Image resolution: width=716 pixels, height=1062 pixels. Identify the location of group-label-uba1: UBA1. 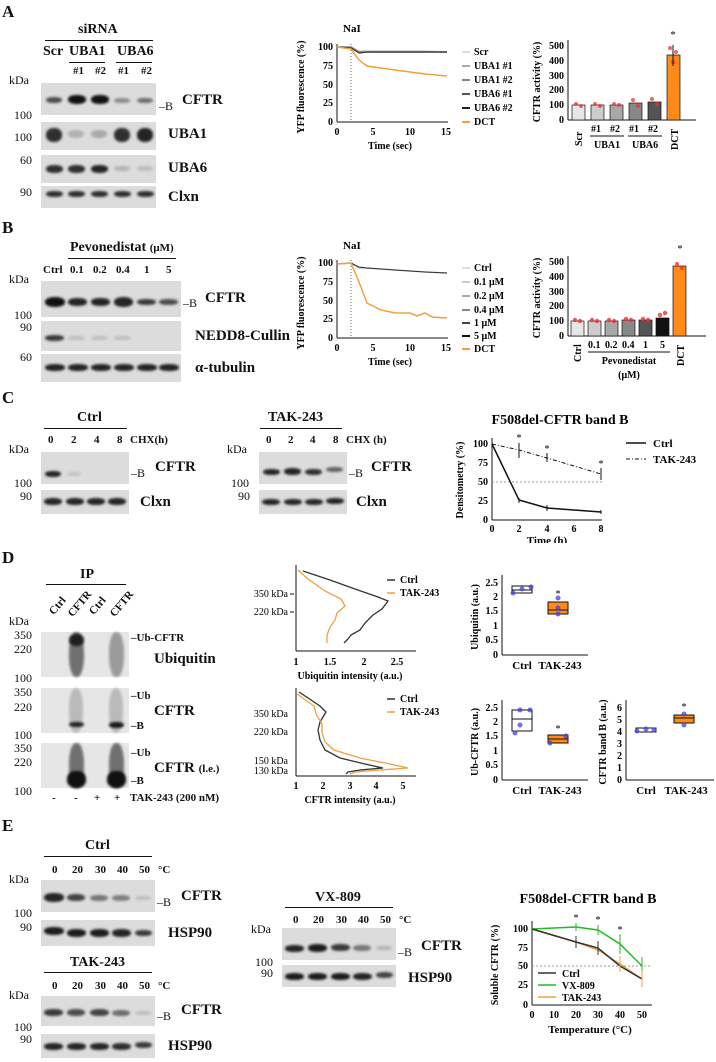
(87, 51).